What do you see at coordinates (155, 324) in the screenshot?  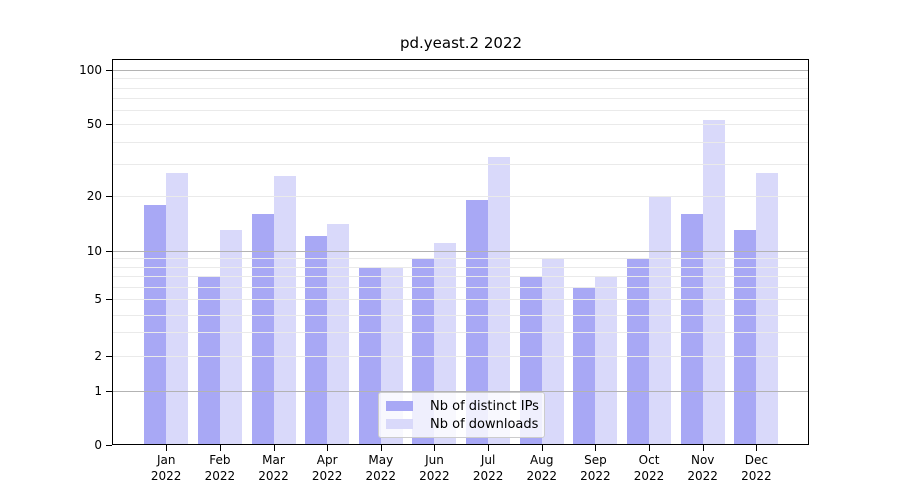 I see `bar-distinct-ips-jan` at bounding box center [155, 324].